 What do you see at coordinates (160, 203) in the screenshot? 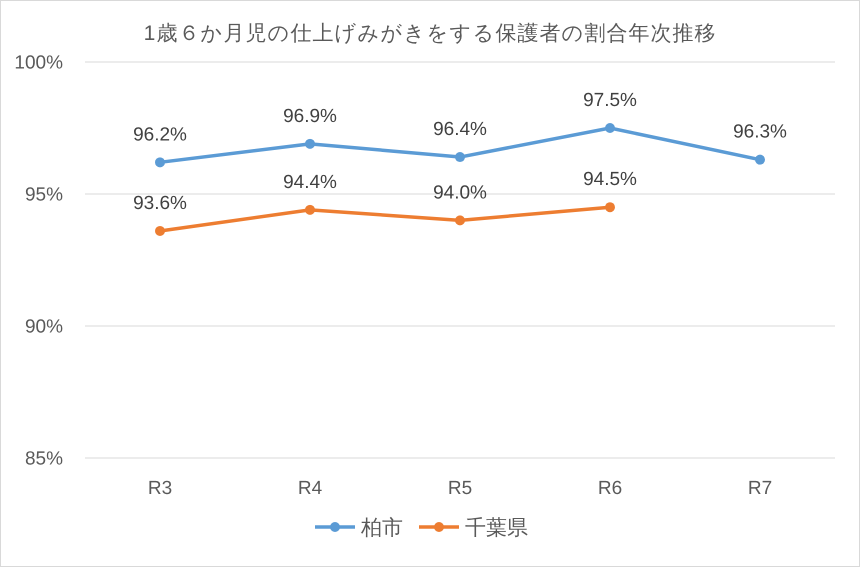
I see `data-label: 93.6%` at bounding box center [160, 203].